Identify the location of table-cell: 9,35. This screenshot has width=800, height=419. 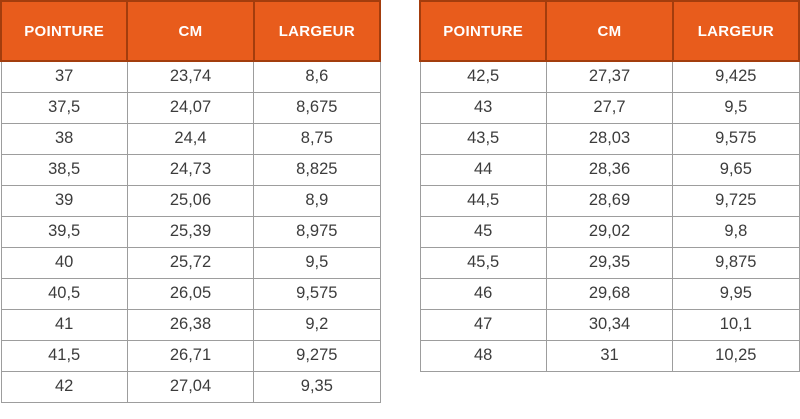
(317, 386).